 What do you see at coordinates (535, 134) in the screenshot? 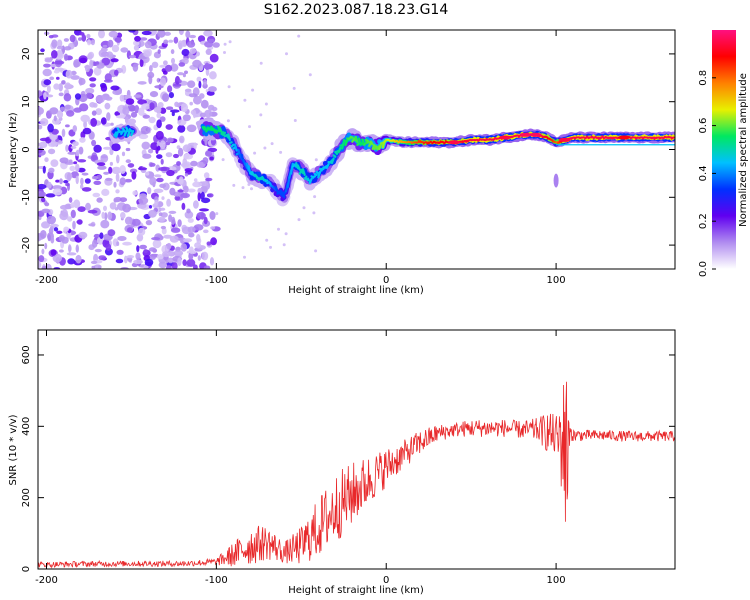
I see `spectrogram-hotspot` at bounding box center [535, 134].